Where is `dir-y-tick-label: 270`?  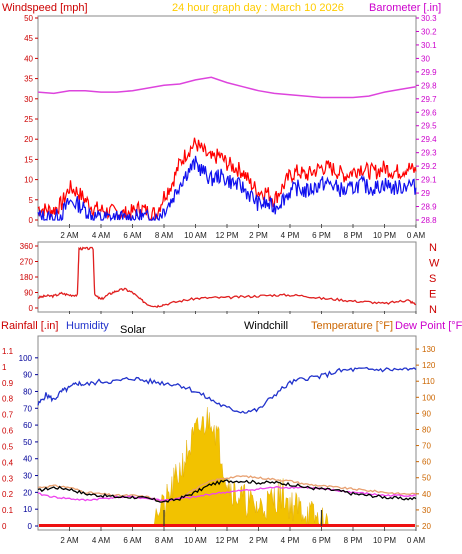
dir-y-tick-label: 270 is located at coordinates (27, 262).